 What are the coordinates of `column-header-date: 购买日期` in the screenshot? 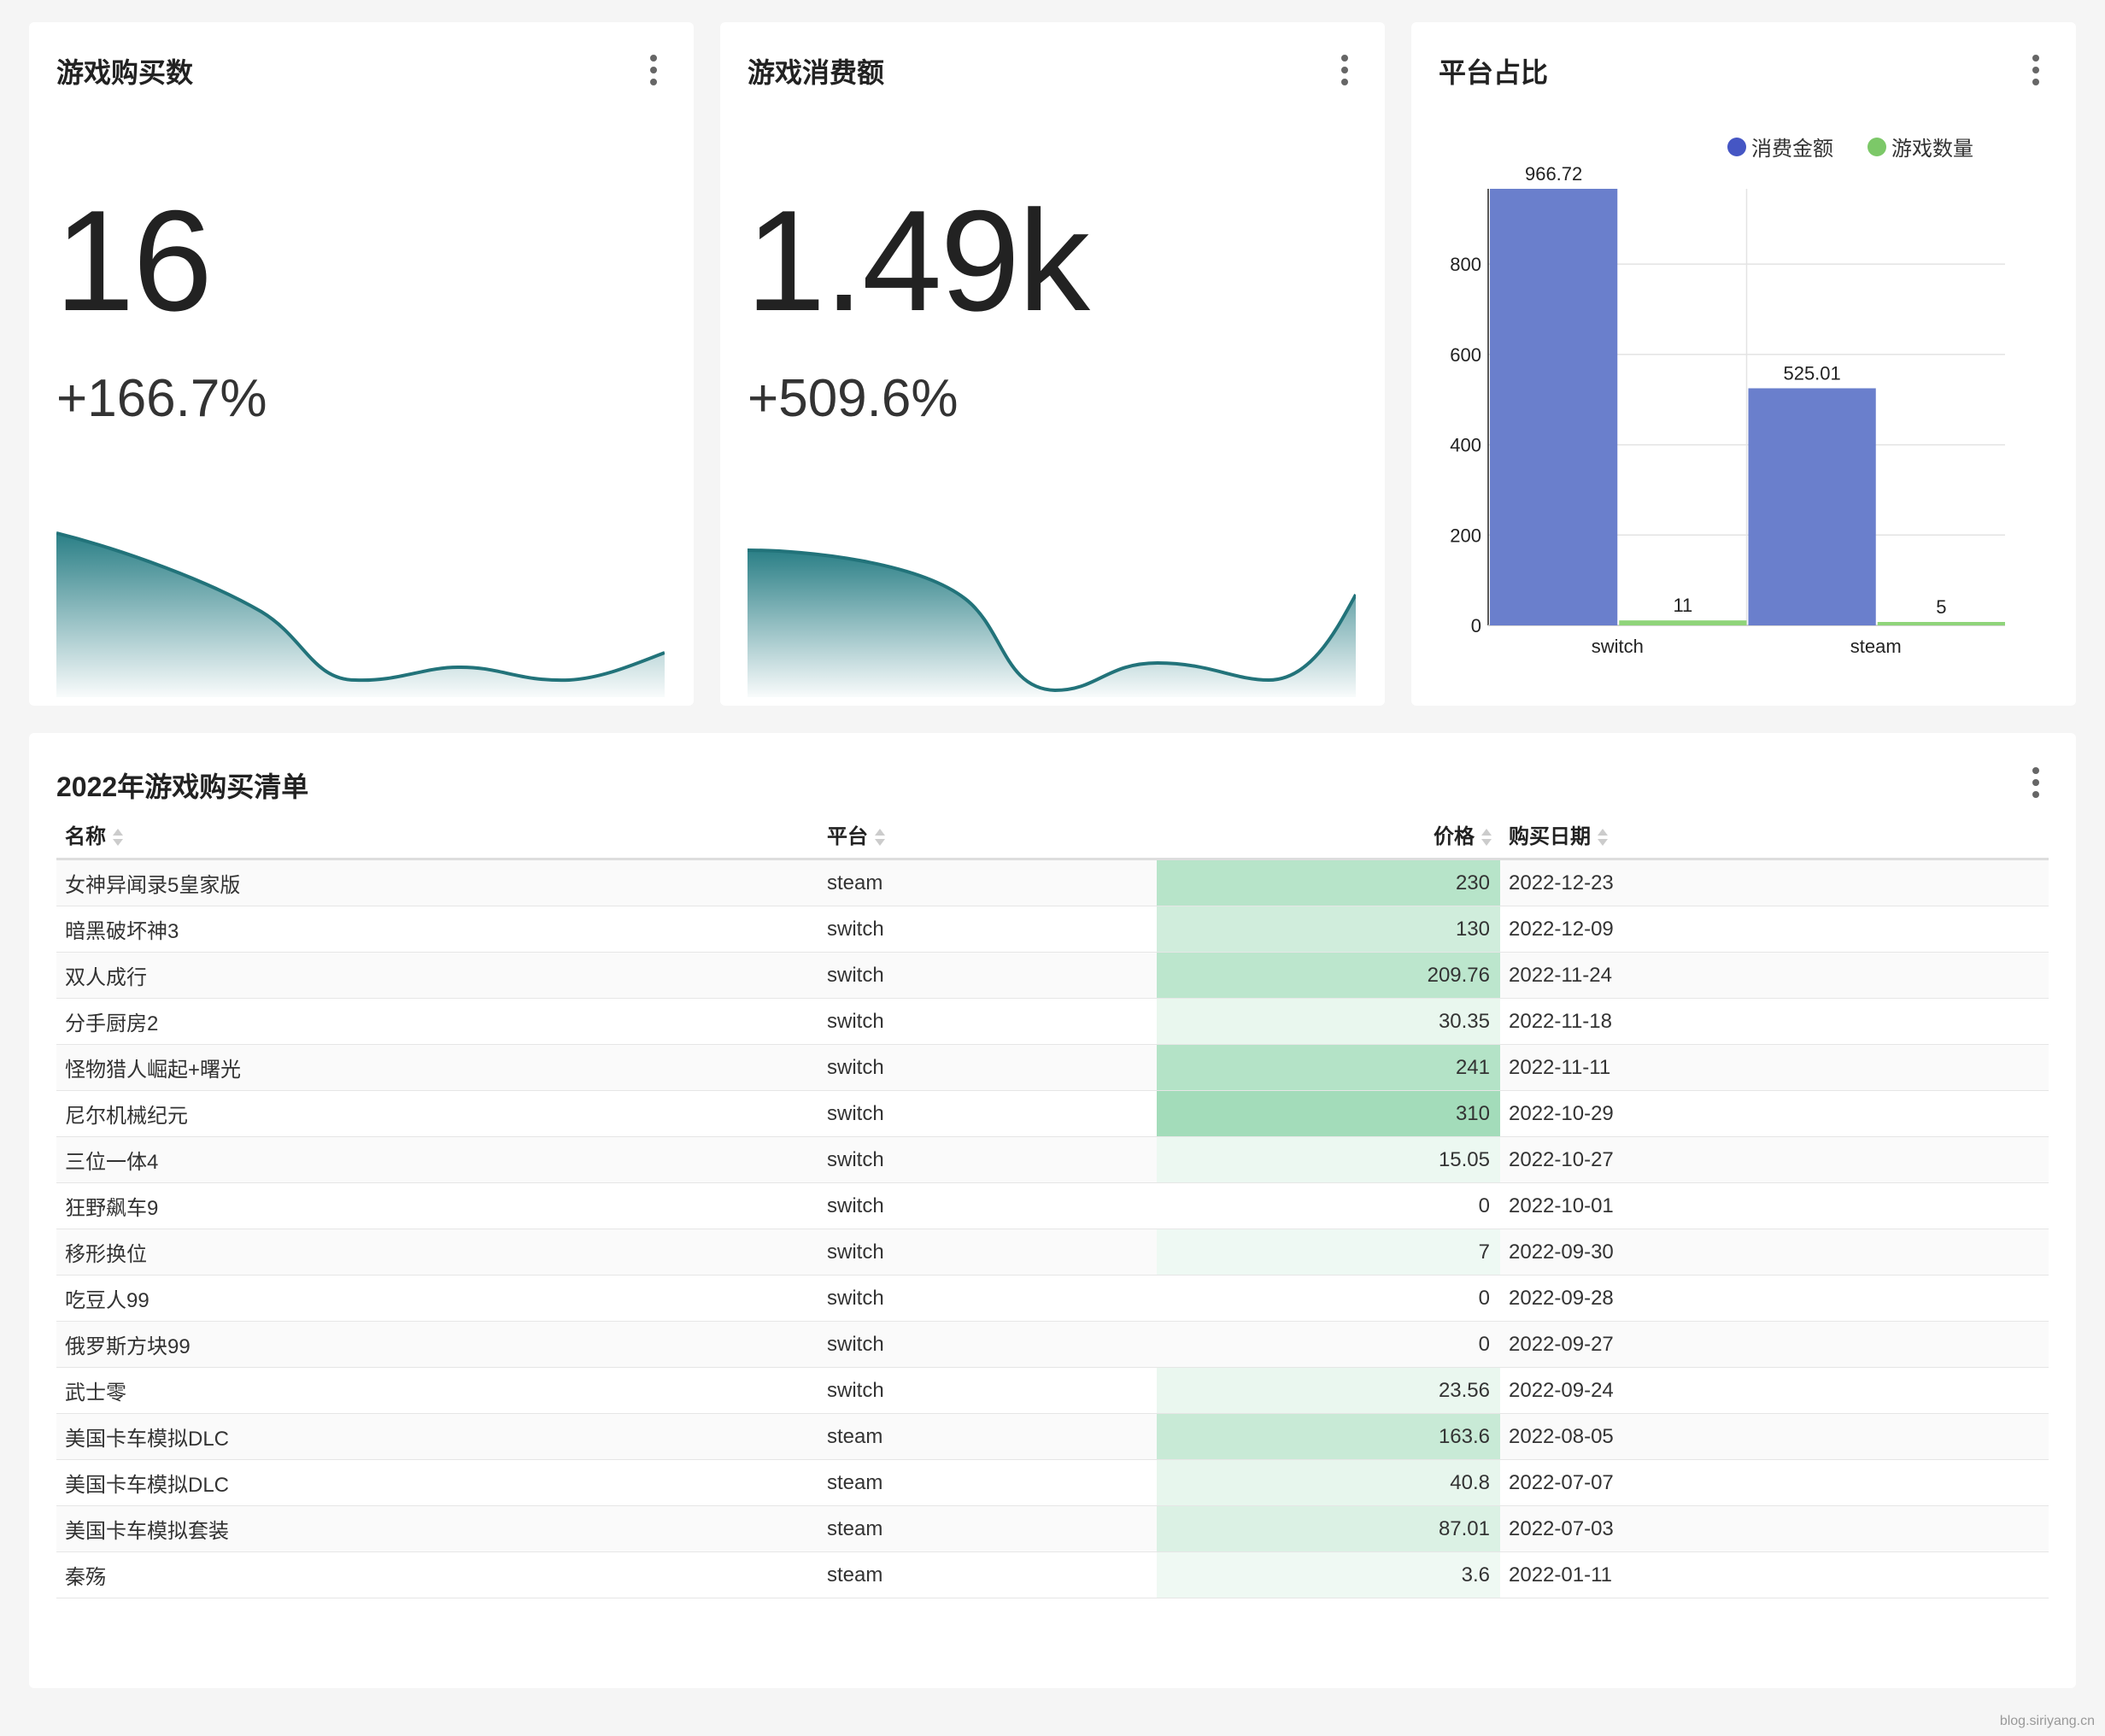 It's located at (1774, 835).